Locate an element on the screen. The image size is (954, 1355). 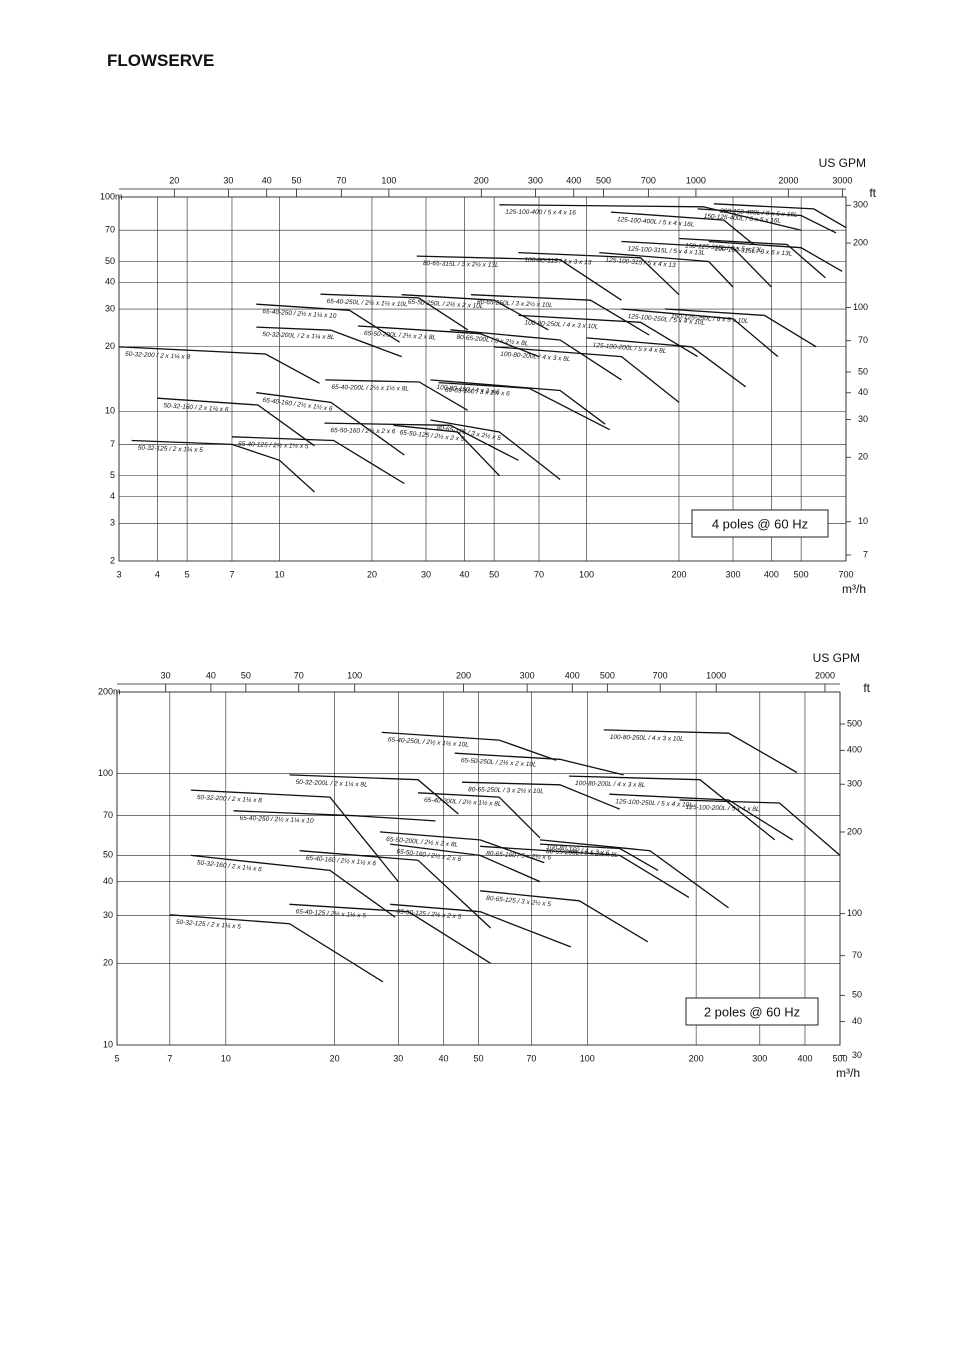
x-tick-label: 50 is located at coordinates (494, 574).